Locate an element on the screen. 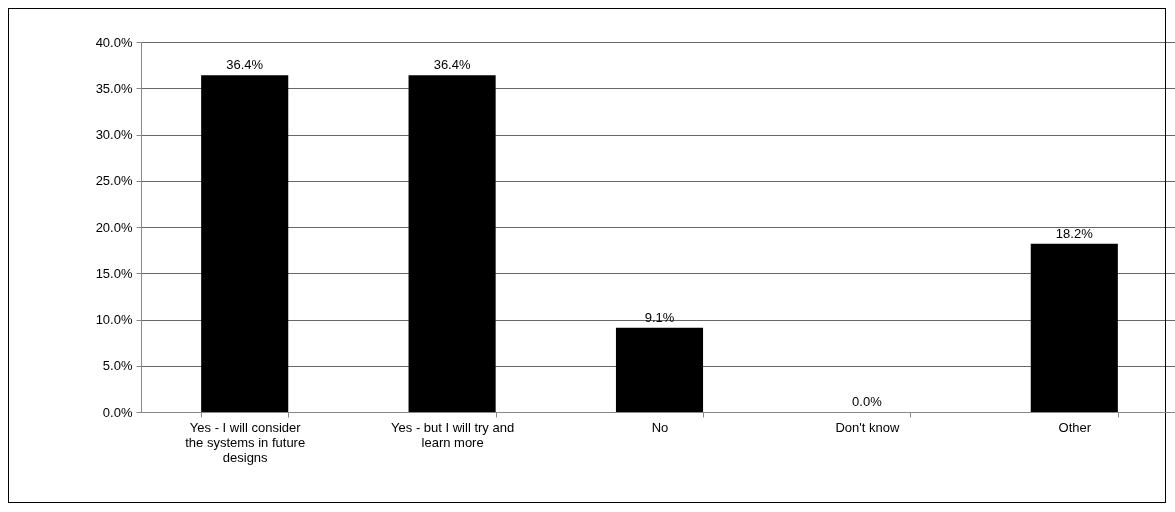 The width and height of the screenshot is (1175, 512). x-tick-label: Don't know is located at coordinates (867, 427).